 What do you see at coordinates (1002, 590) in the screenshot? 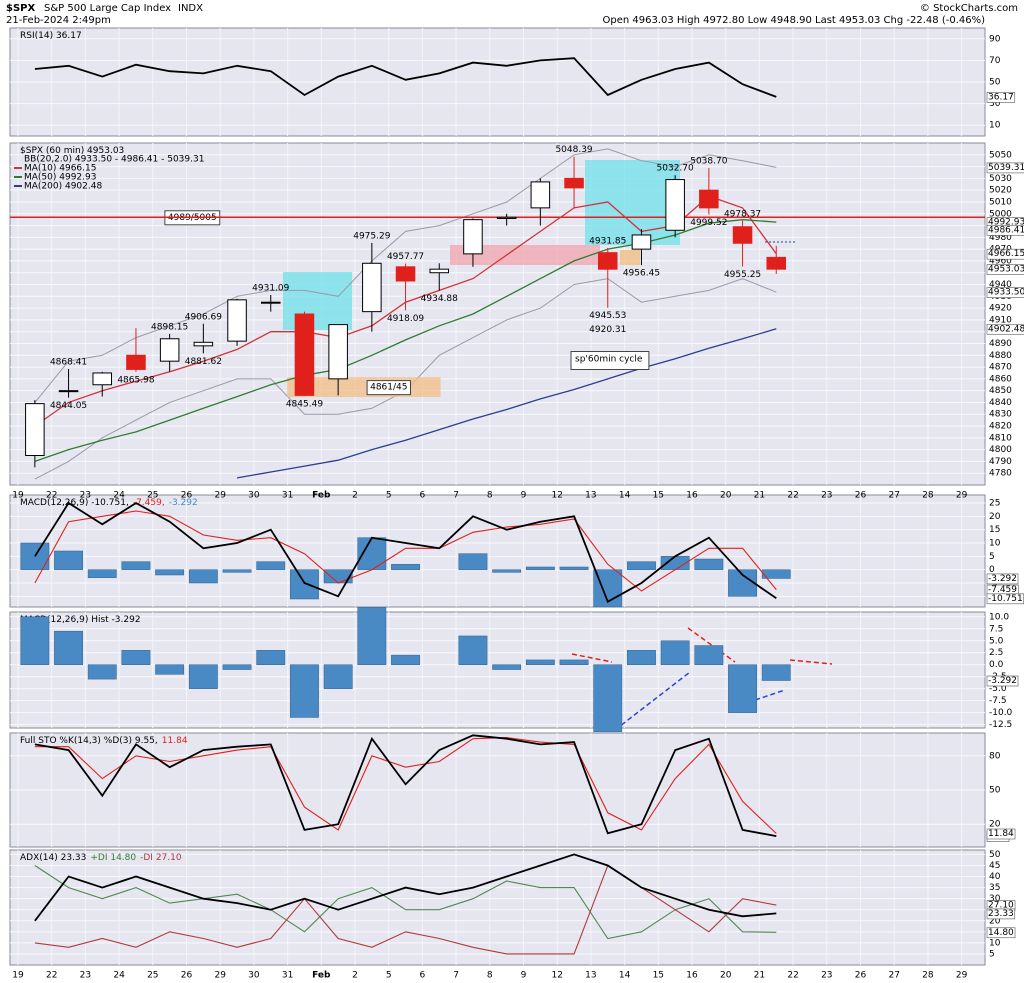
I see `last-value-label: -7.459` at bounding box center [1002, 590].